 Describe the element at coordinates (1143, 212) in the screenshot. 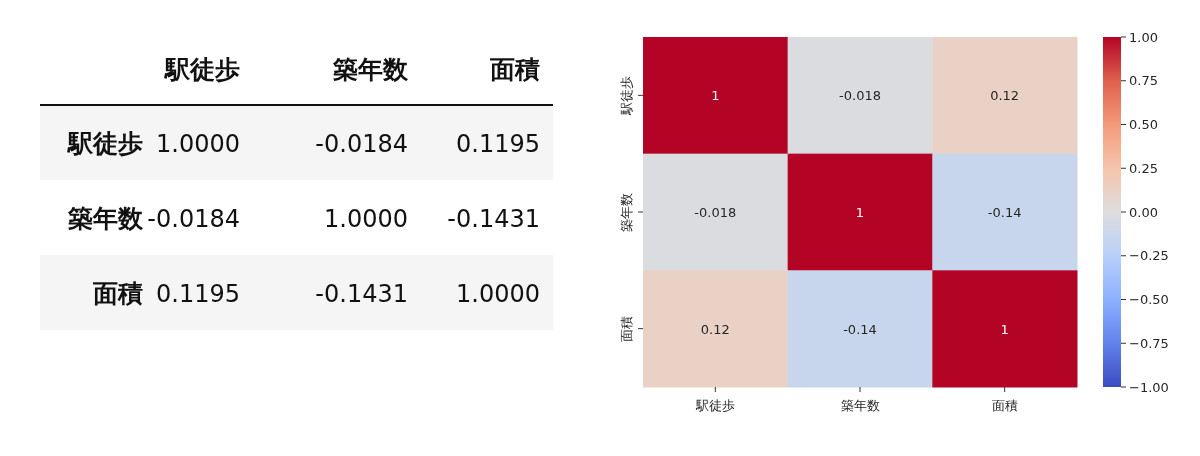

I see `color-bar-label: 0.00` at that location.